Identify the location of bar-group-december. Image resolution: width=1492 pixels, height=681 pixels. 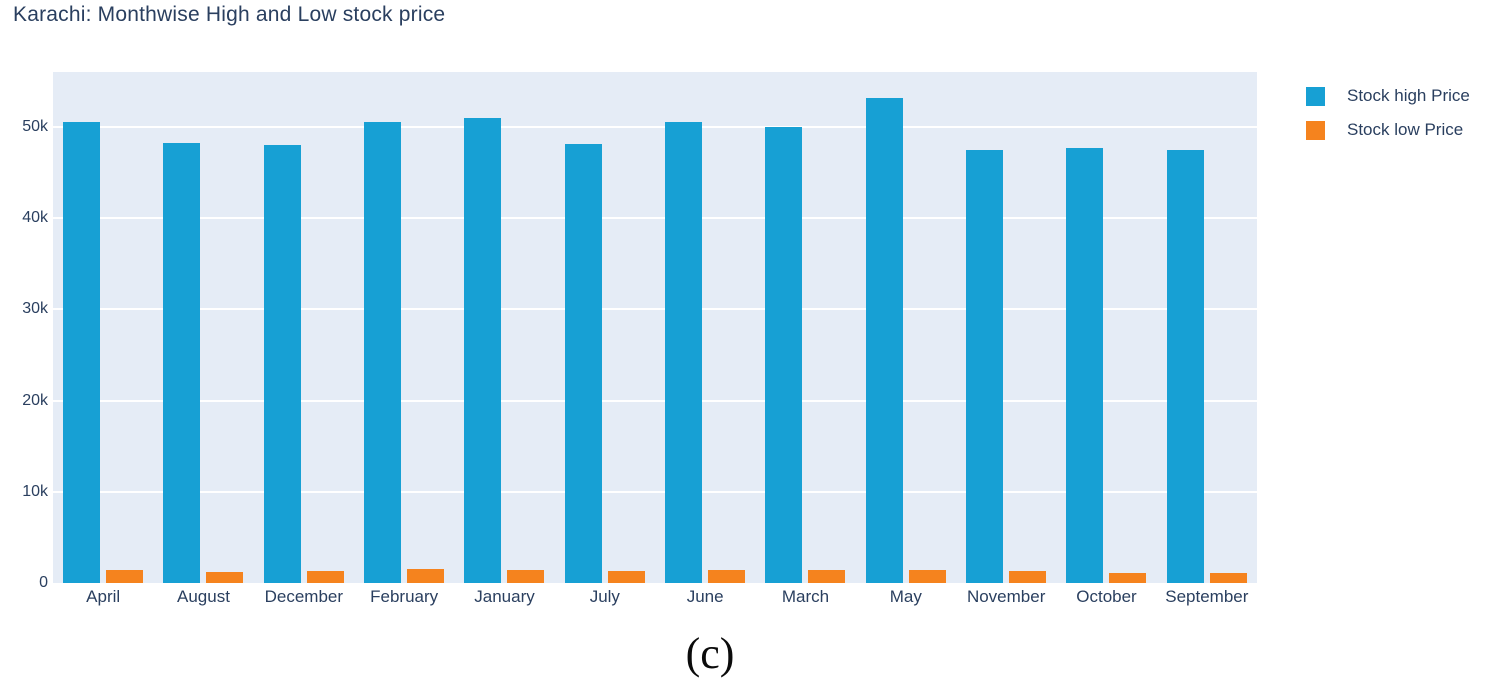
(304, 327).